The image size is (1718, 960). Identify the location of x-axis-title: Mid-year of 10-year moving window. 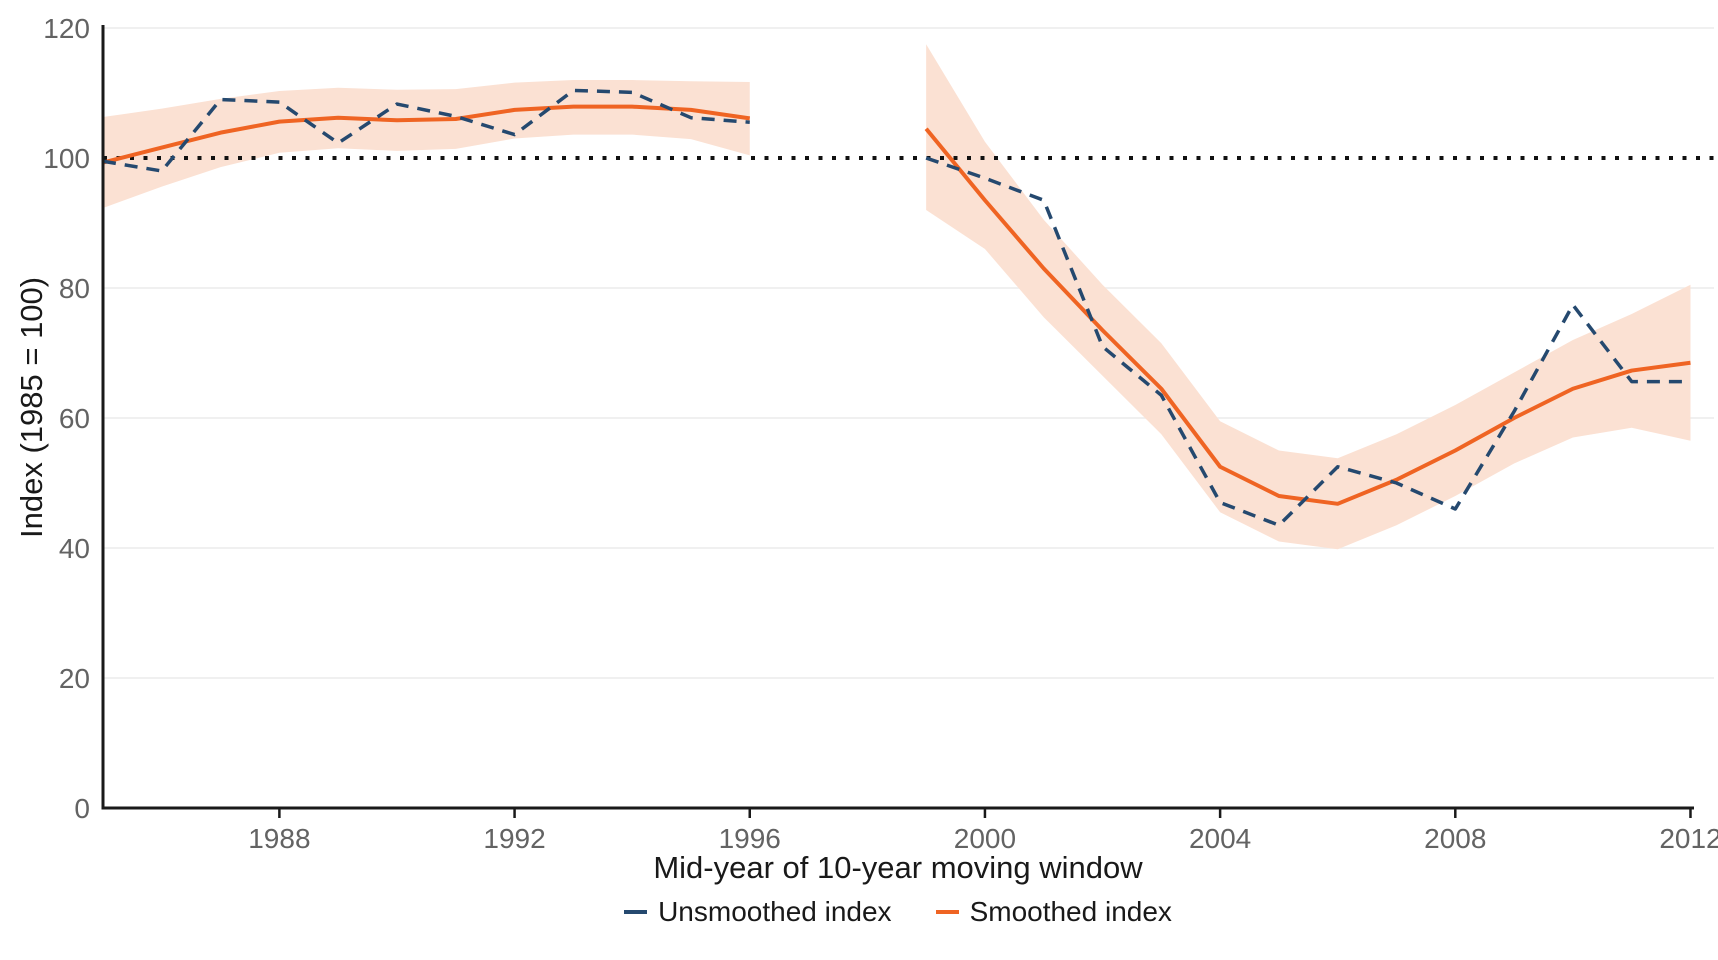
(898, 867).